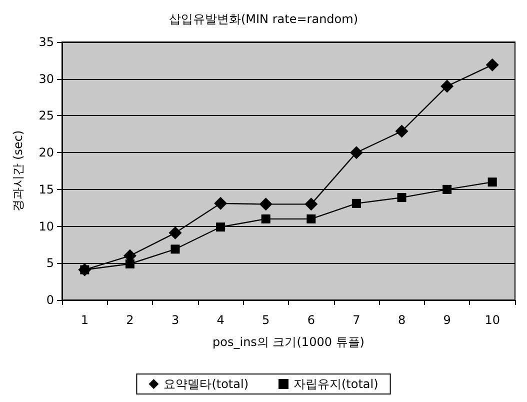 Image resolution: width=527 pixels, height=402 pixels. What do you see at coordinates (447, 320) in the screenshot?
I see `x-tick-label: 9` at bounding box center [447, 320].